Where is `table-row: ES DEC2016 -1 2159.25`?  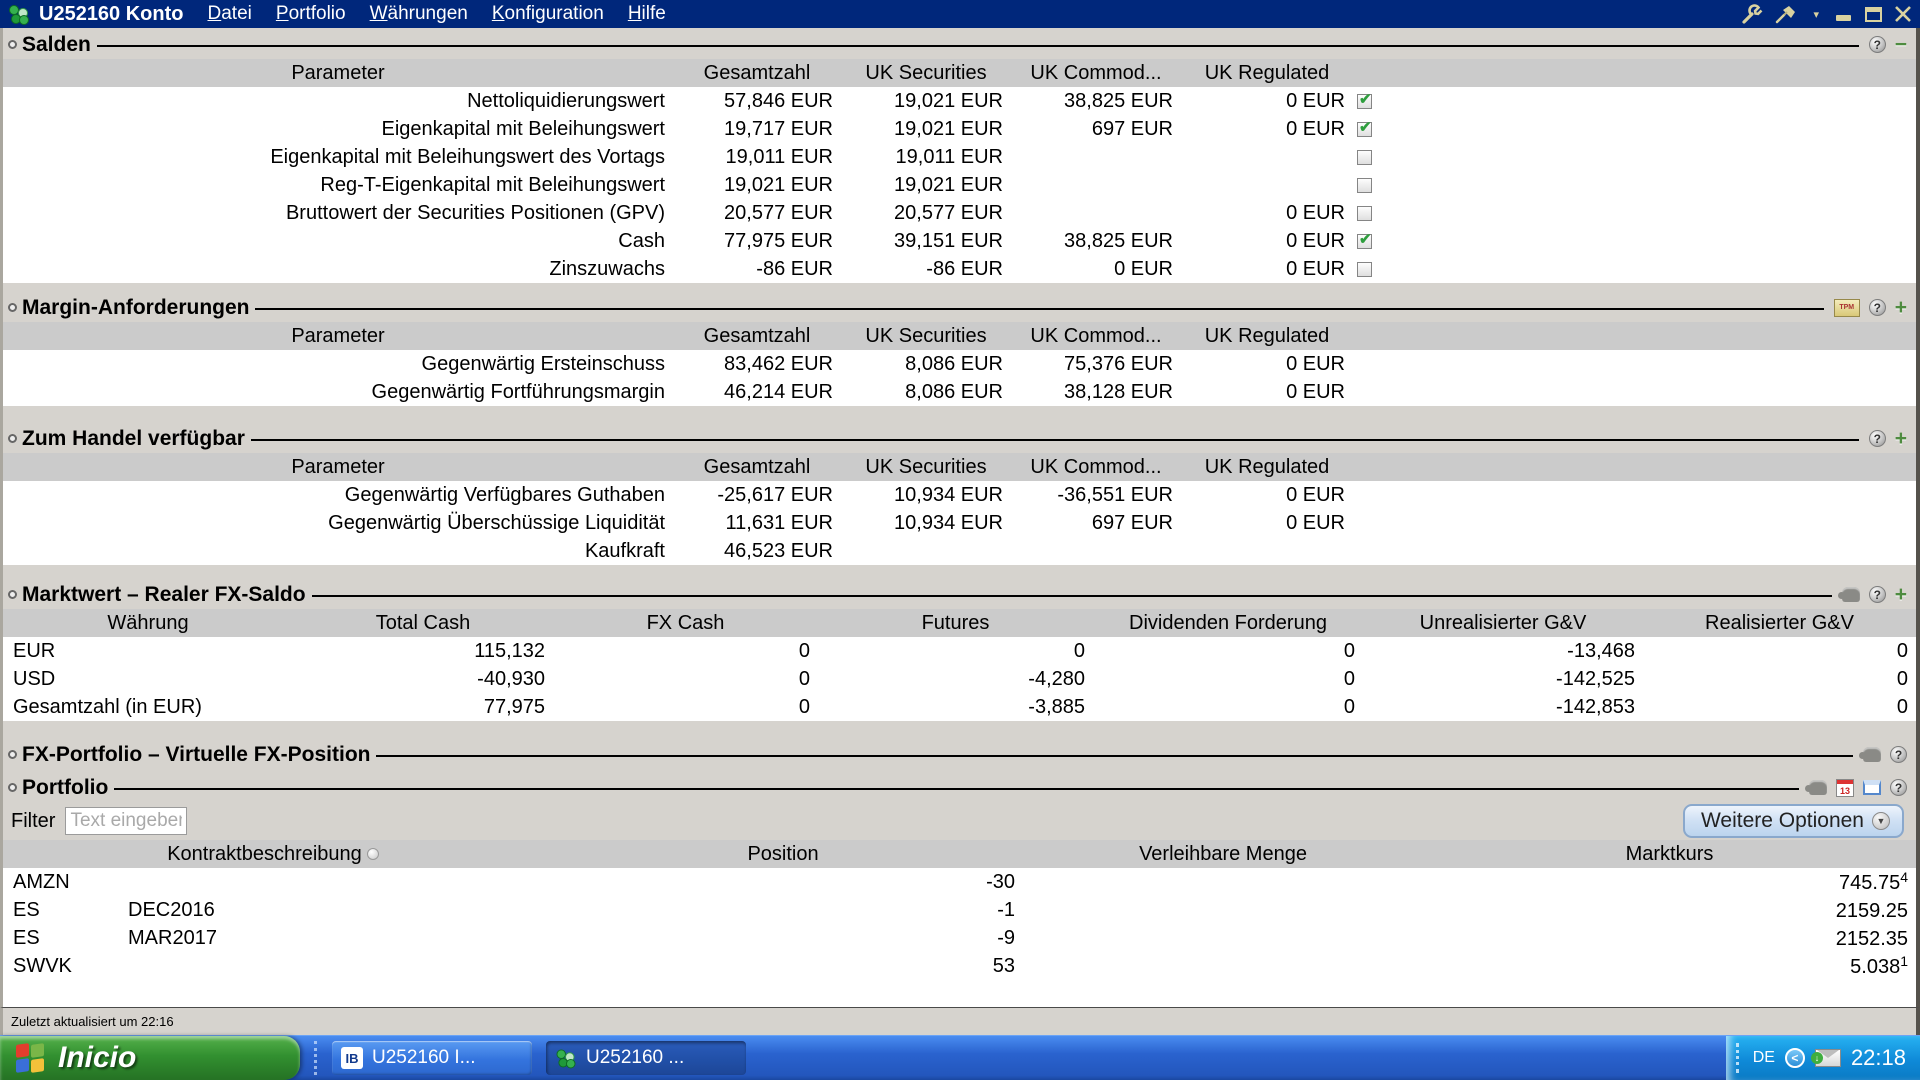
table-row: ES DEC2016 -1 2159.25 is located at coordinates (959, 910).